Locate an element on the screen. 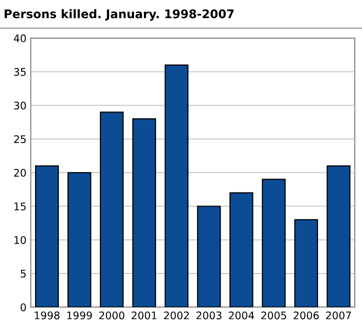 This screenshot has width=362, height=332. x-tick-label: 1999 is located at coordinates (79, 315).